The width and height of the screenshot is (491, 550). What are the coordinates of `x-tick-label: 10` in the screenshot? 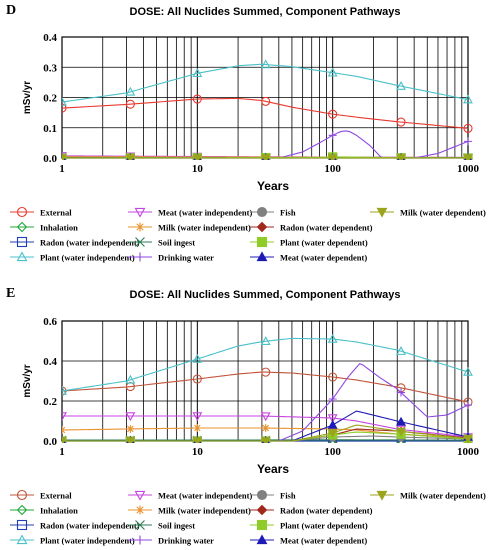 It's located at (198, 452).